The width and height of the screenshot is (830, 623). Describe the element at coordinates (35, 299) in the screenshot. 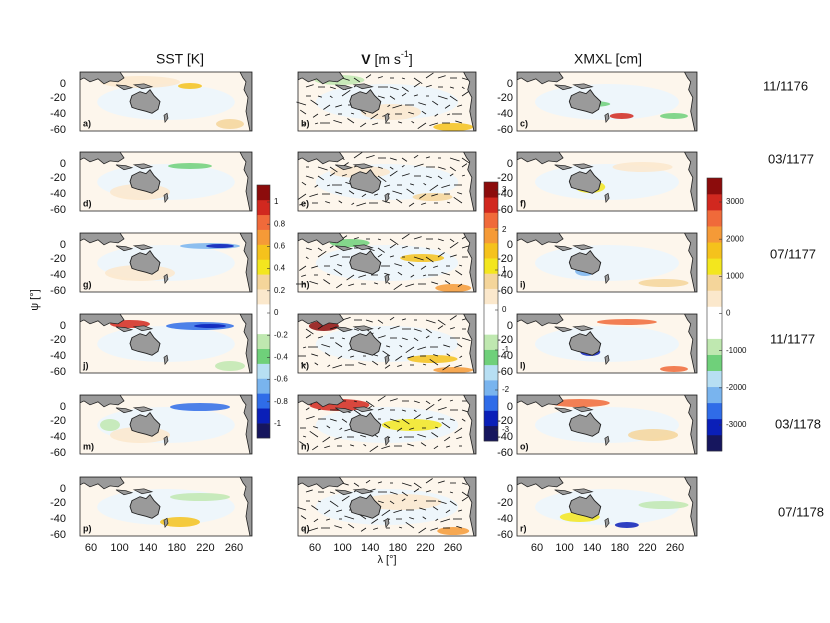

I see `y-axis-label: ψ [°]` at that location.